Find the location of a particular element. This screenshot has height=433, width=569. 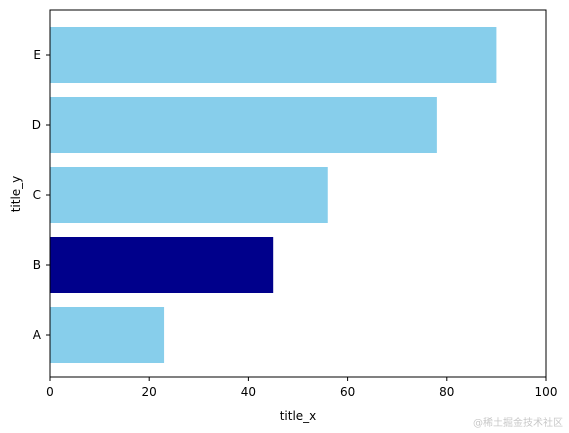

y-axis-title: title_y is located at coordinates (16, 194).